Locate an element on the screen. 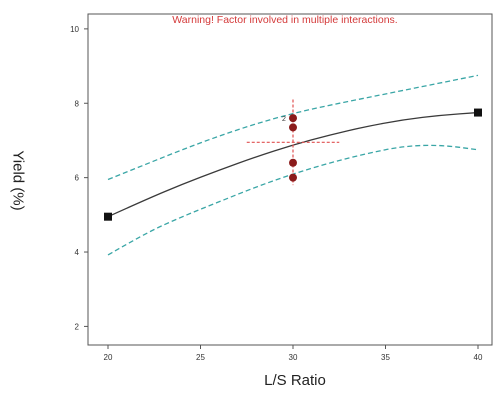  x-tick-label: 35 is located at coordinates (385, 357).